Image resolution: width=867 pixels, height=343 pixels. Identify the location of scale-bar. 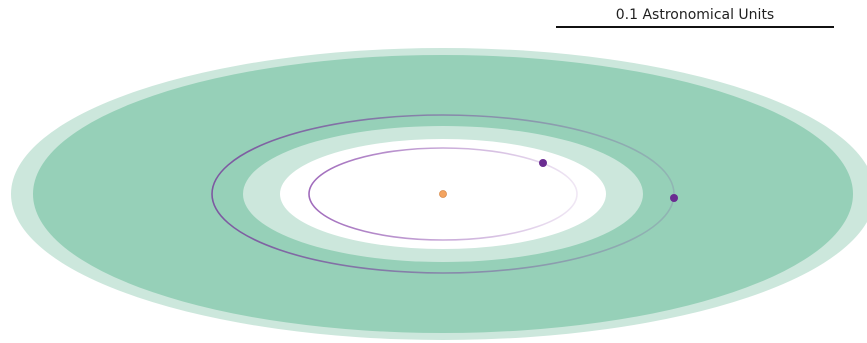
(695, 27).